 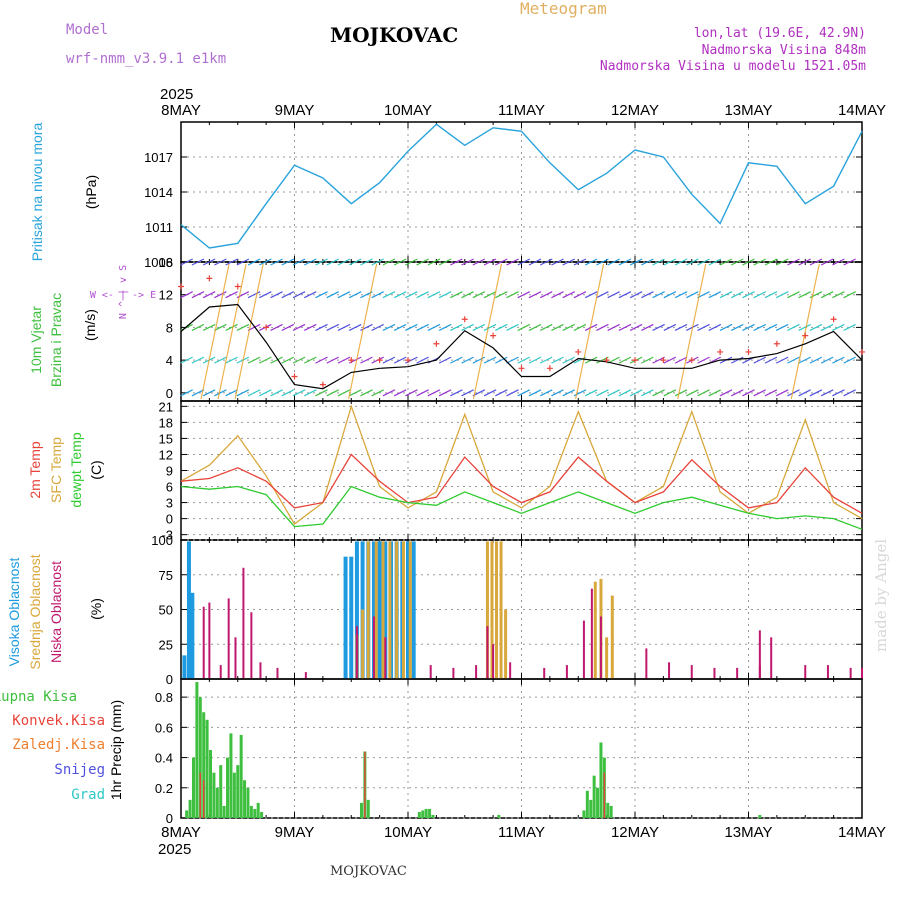 What do you see at coordinates (96, 609) in the screenshot?
I see `cloud-unit: (%)` at bounding box center [96, 609].